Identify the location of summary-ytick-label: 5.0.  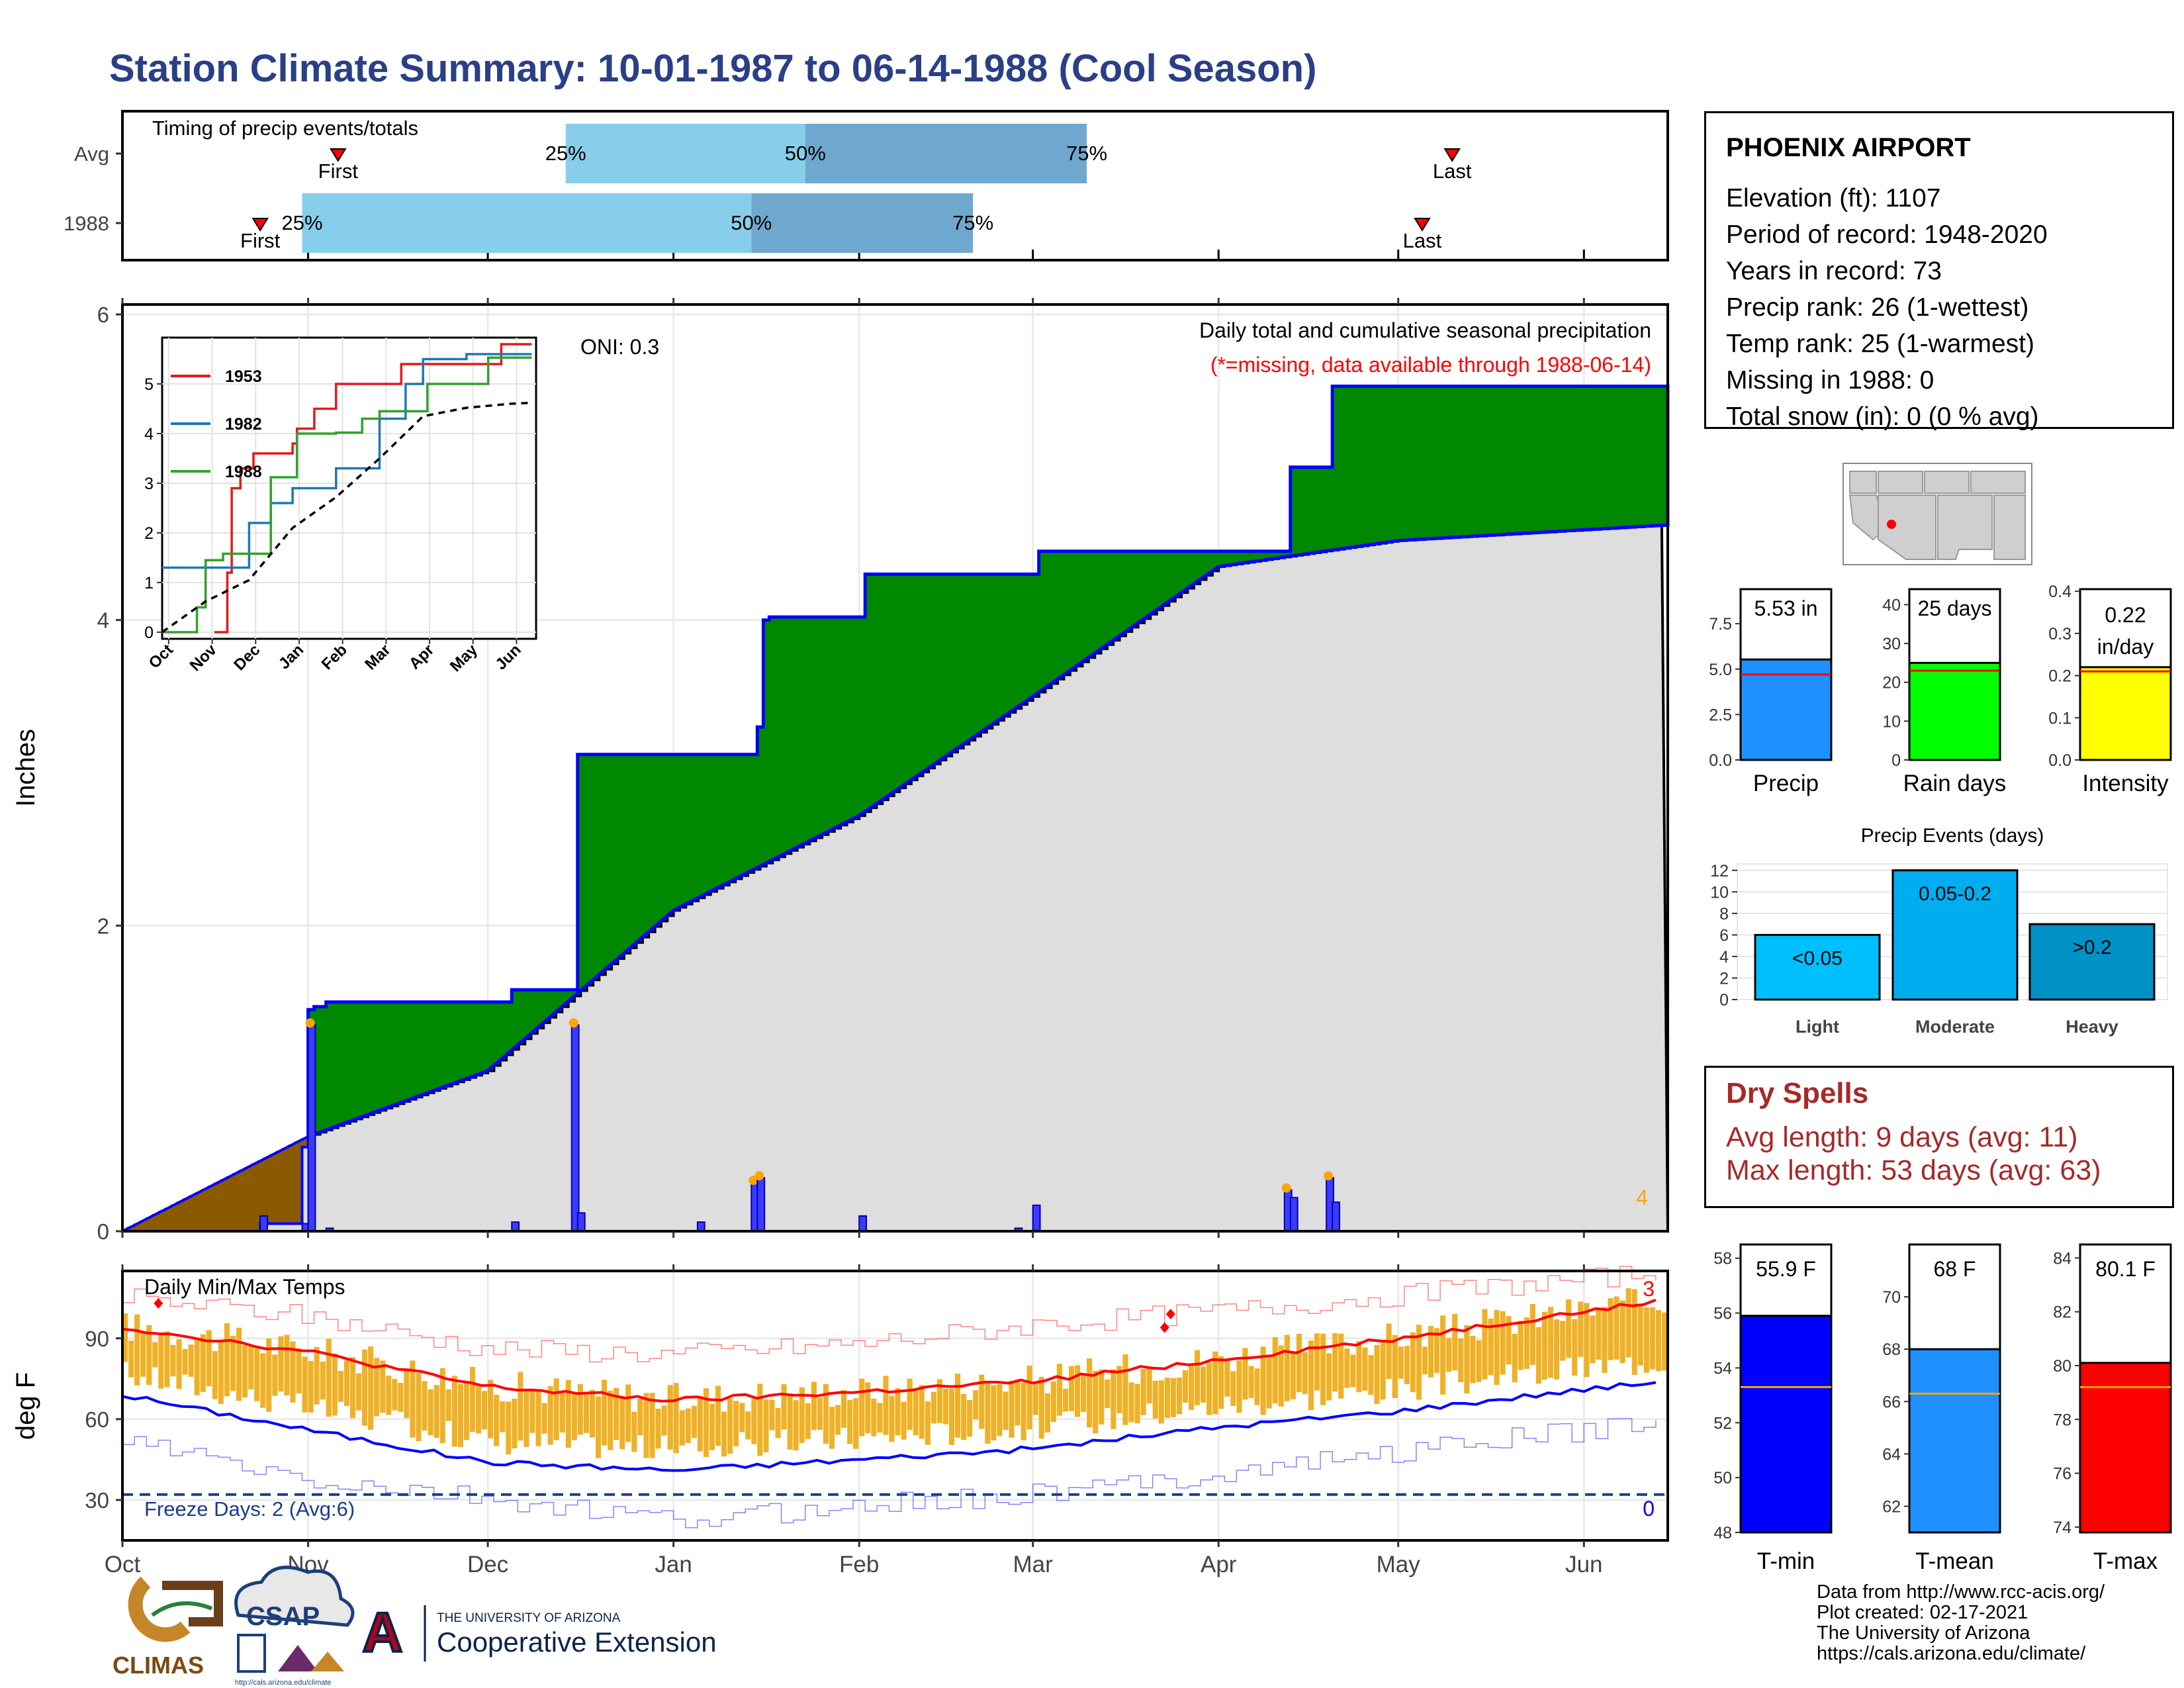
(1720, 670).